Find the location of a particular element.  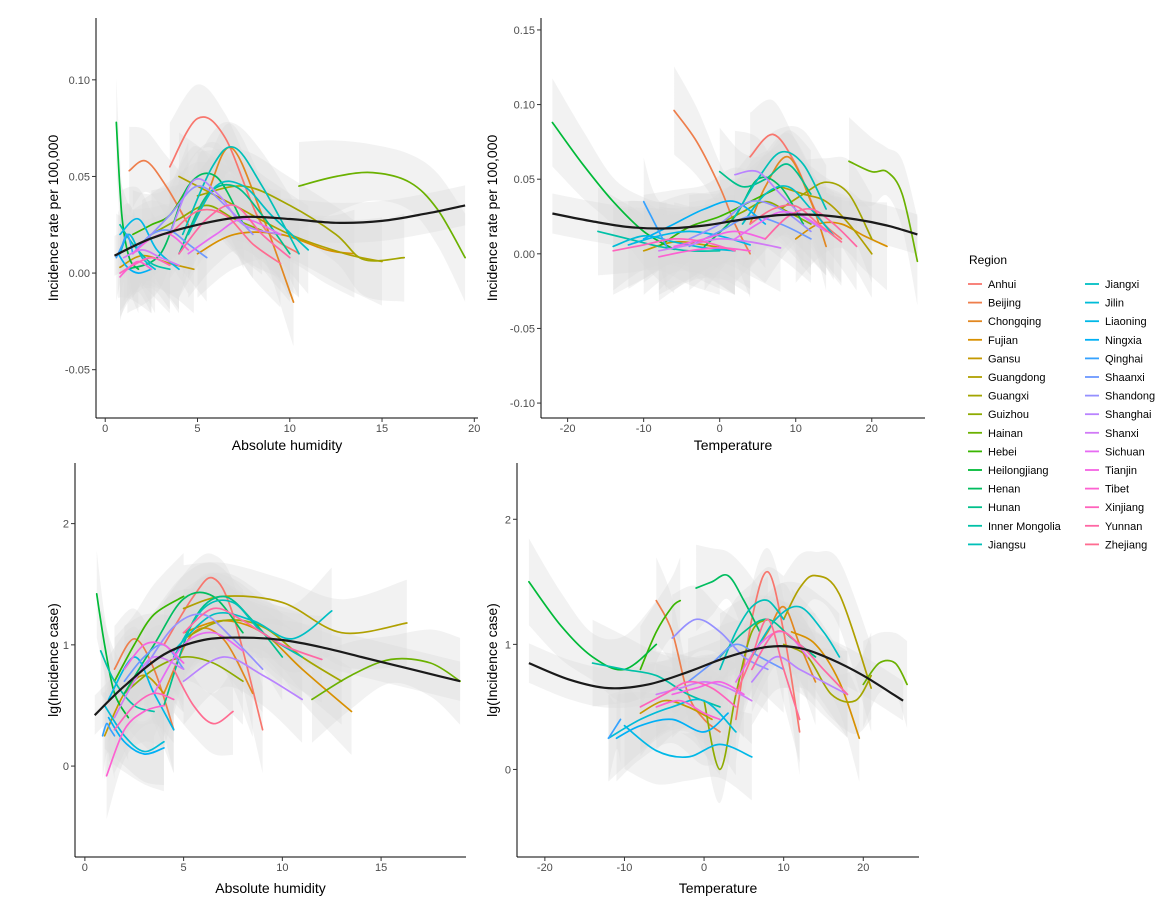

series-line-shaanxi is located at coordinates (750, 231).